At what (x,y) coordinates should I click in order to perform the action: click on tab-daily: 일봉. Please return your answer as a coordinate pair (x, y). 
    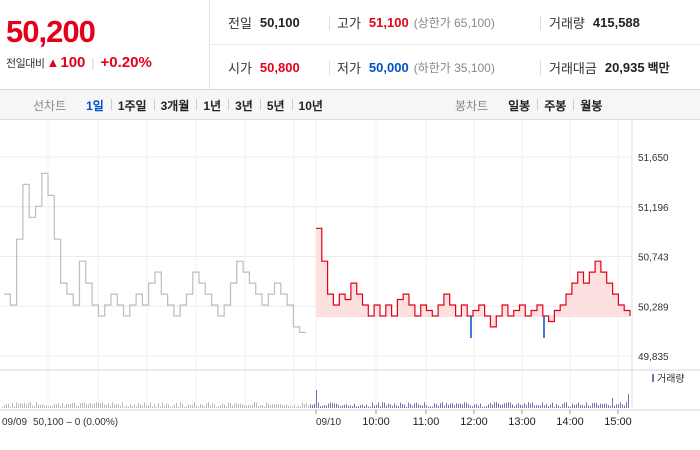
    Looking at the image, I should click on (519, 105).